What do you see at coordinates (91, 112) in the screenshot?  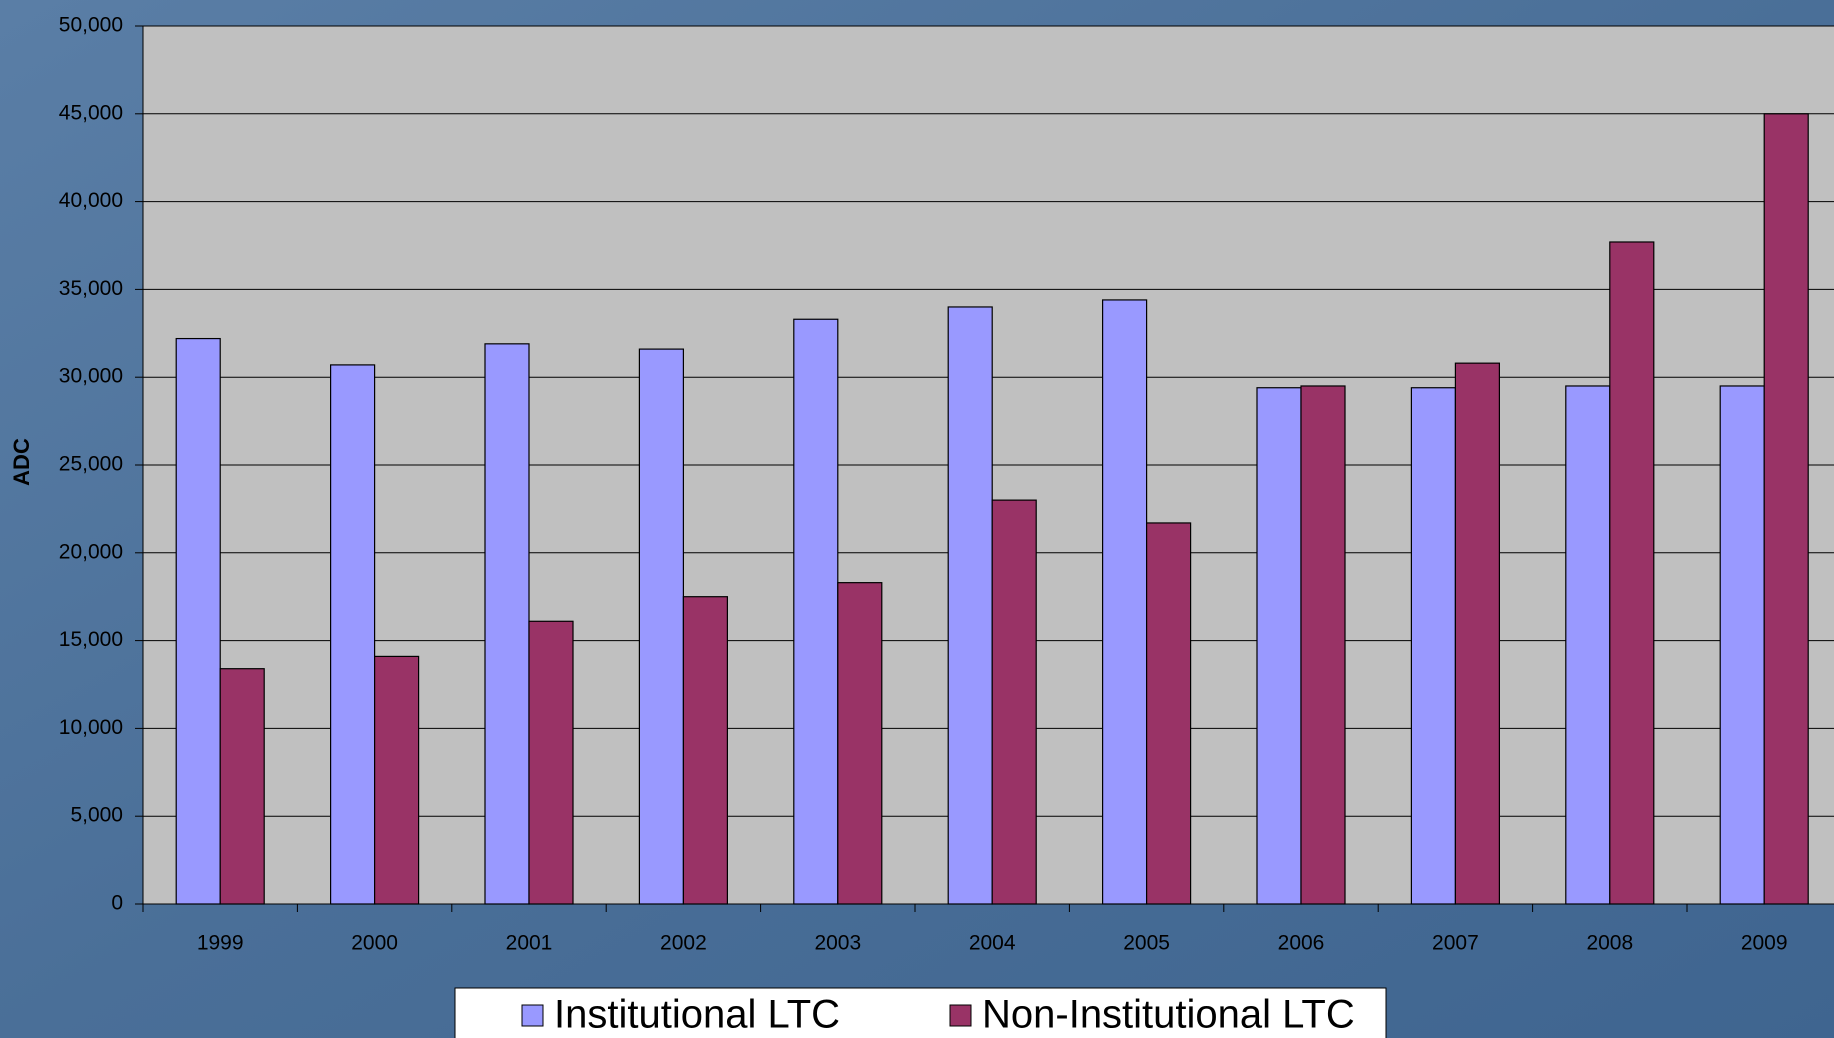 I see `y-tick-label: 45,000` at bounding box center [91, 112].